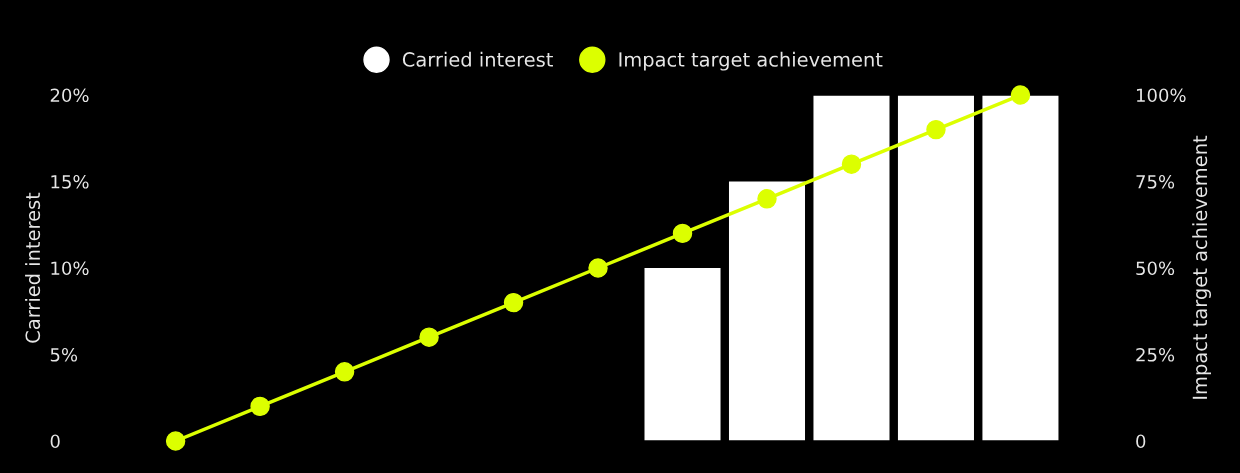 This screenshot has width=1240, height=473. I want to click on y-tick-label: 0, so click(55, 441).